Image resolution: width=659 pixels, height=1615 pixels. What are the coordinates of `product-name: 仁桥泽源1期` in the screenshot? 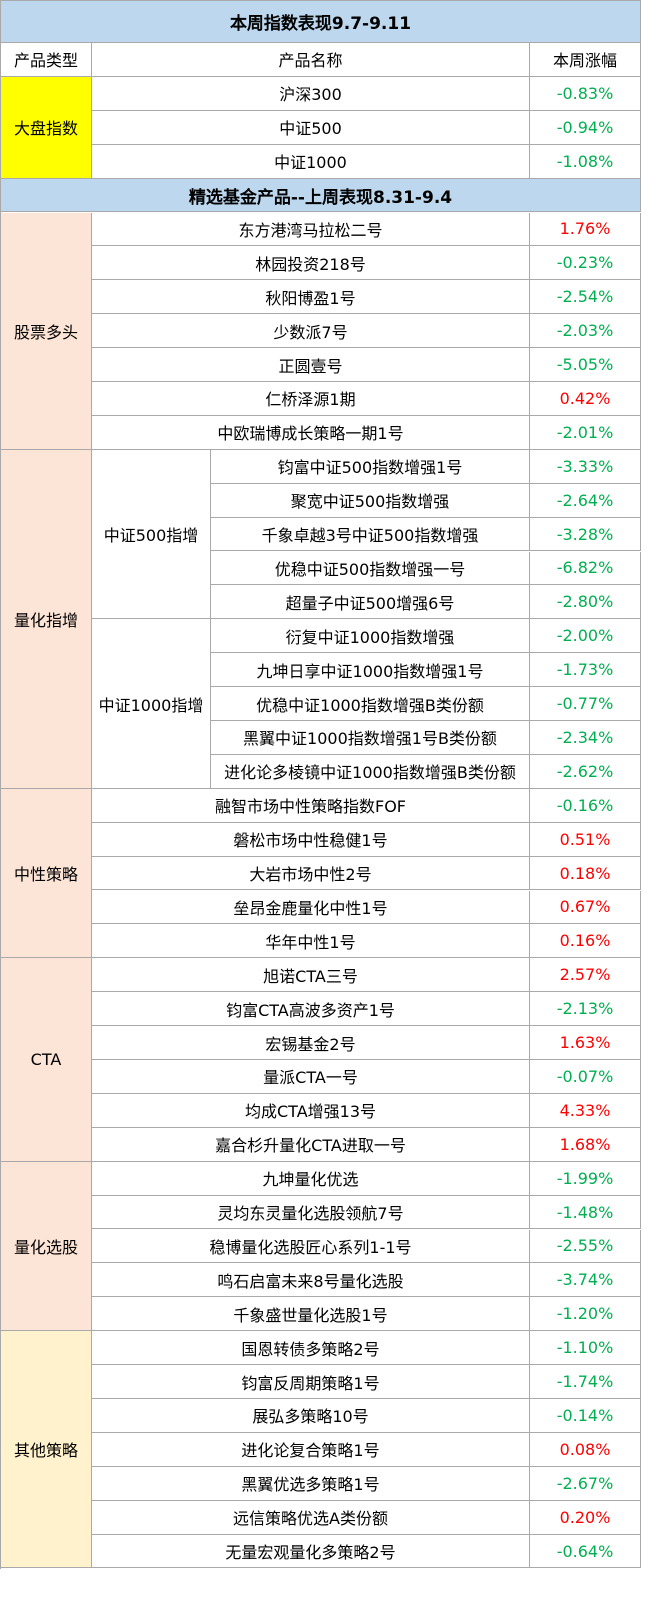 It's located at (311, 399).